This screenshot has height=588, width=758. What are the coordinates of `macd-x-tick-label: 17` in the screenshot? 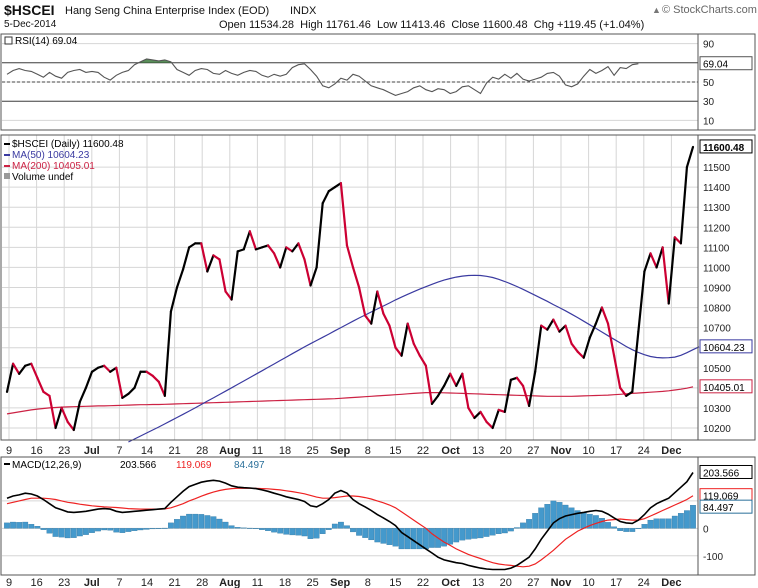 It's located at (616, 582).